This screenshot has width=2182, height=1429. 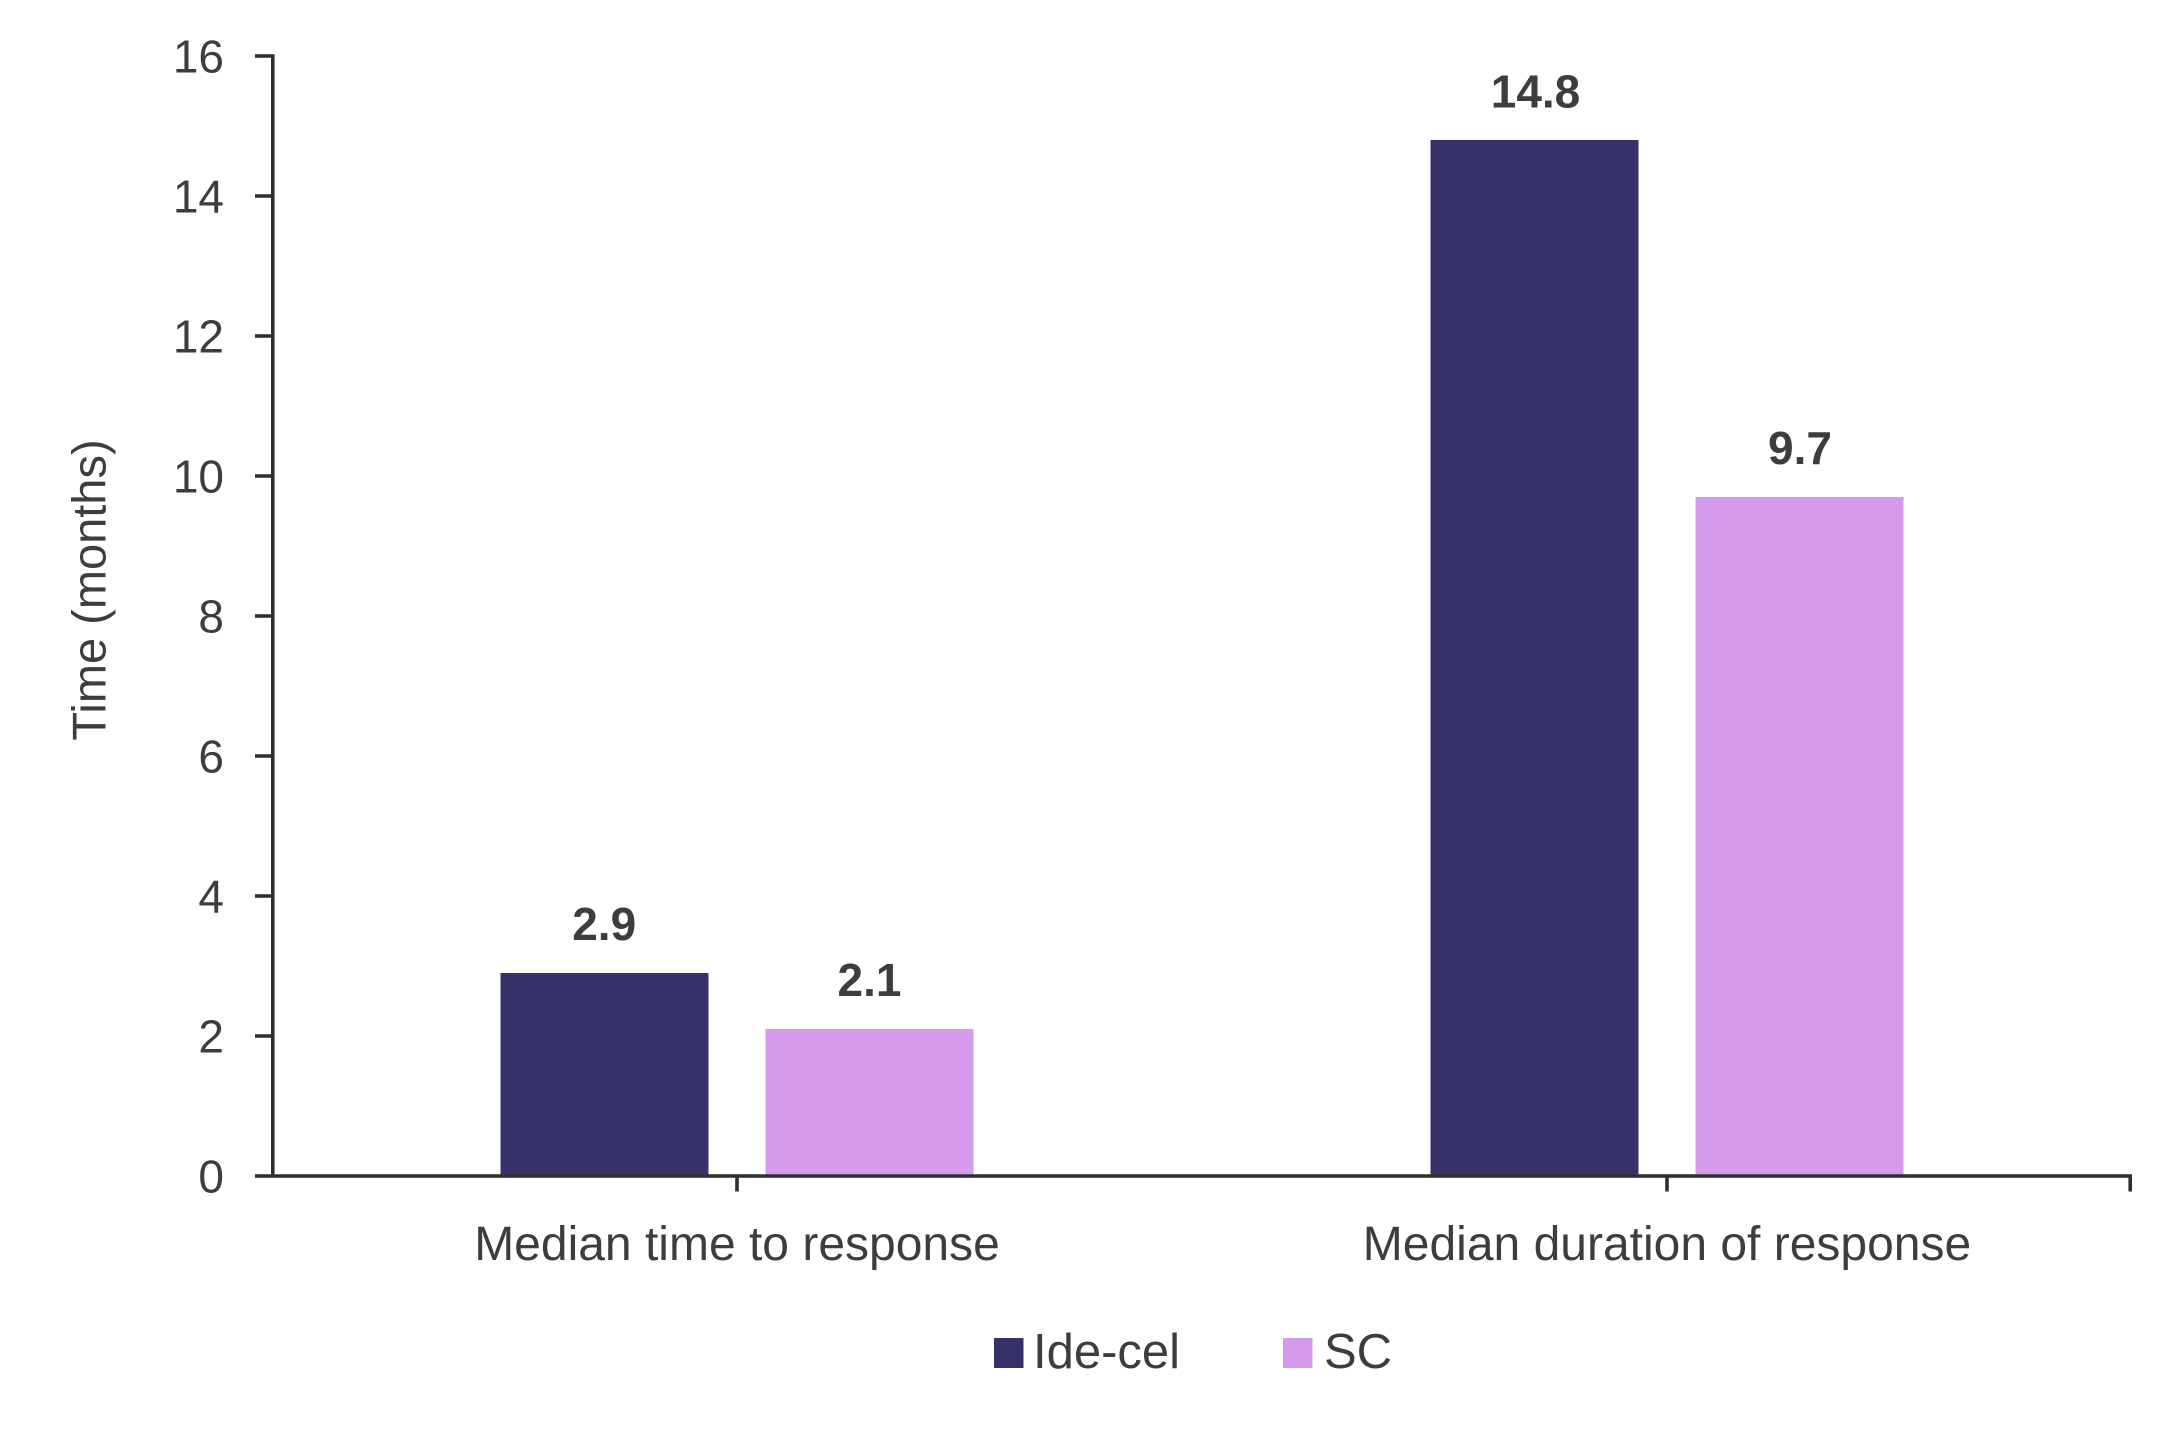 I want to click on svg-text: 2.1, so click(x=870, y=980).